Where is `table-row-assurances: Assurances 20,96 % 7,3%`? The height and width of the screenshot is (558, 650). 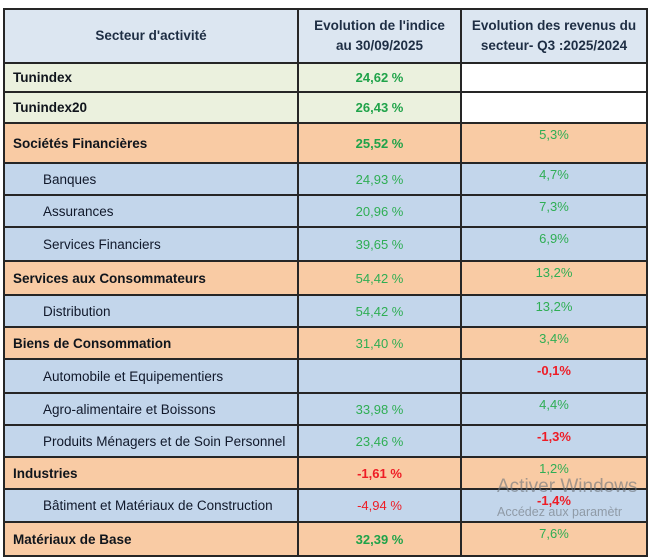
table-row-assurances: Assurances 20,96 % 7,3% is located at coordinates (325, 211).